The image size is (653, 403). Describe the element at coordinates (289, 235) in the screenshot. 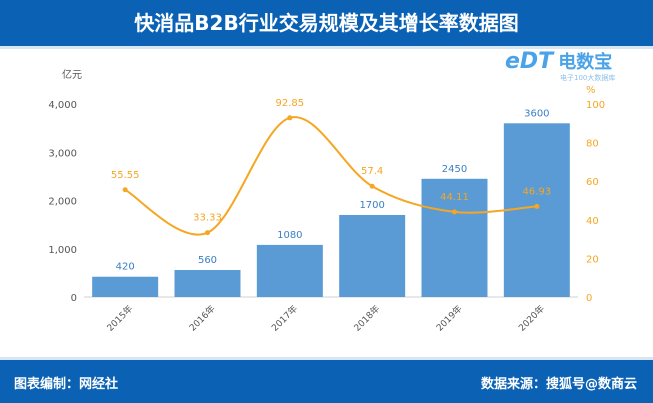

I see `bar-label: 1080` at that location.